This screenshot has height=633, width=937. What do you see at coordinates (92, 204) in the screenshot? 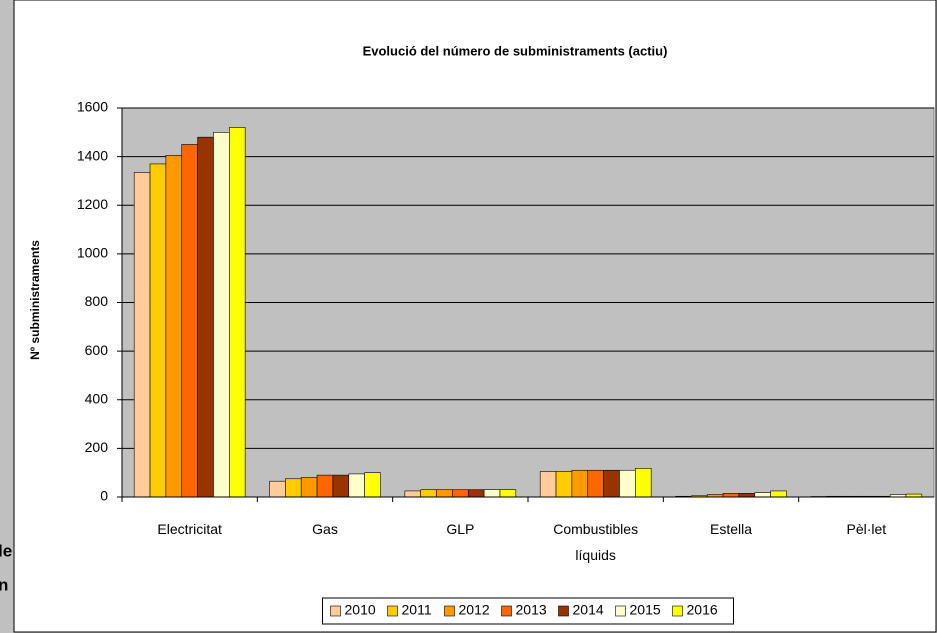
I see `y-tick-label: 1200` at bounding box center [92, 204].